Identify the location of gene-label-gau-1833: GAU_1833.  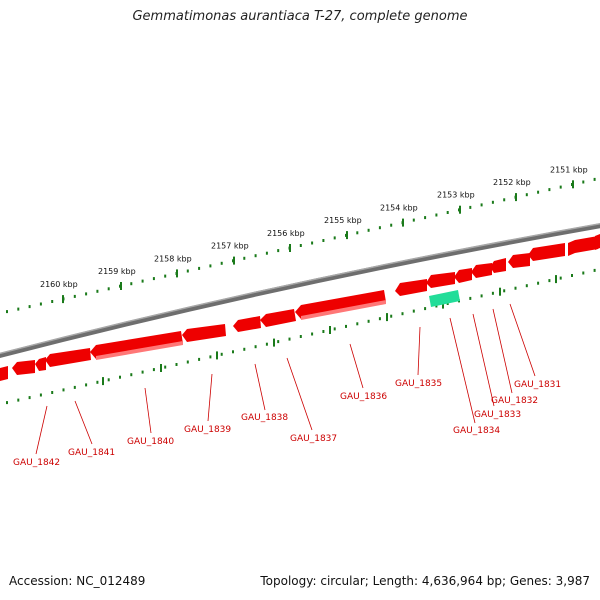
(497, 415).